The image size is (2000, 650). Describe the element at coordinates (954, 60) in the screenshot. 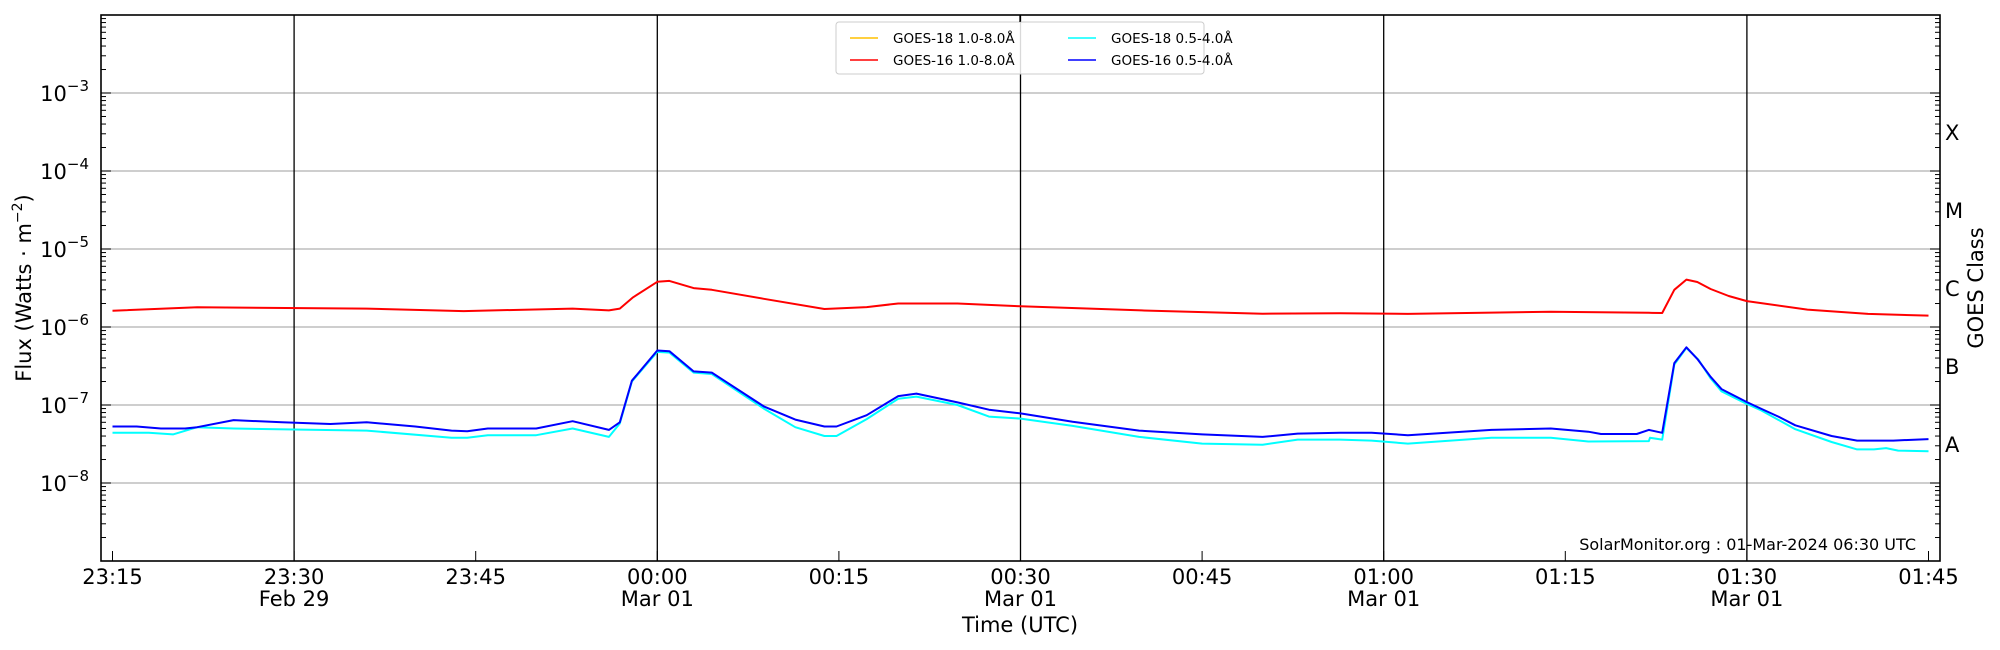

I see `legend-label: GOES-16 1.0-8.0Å` at that location.